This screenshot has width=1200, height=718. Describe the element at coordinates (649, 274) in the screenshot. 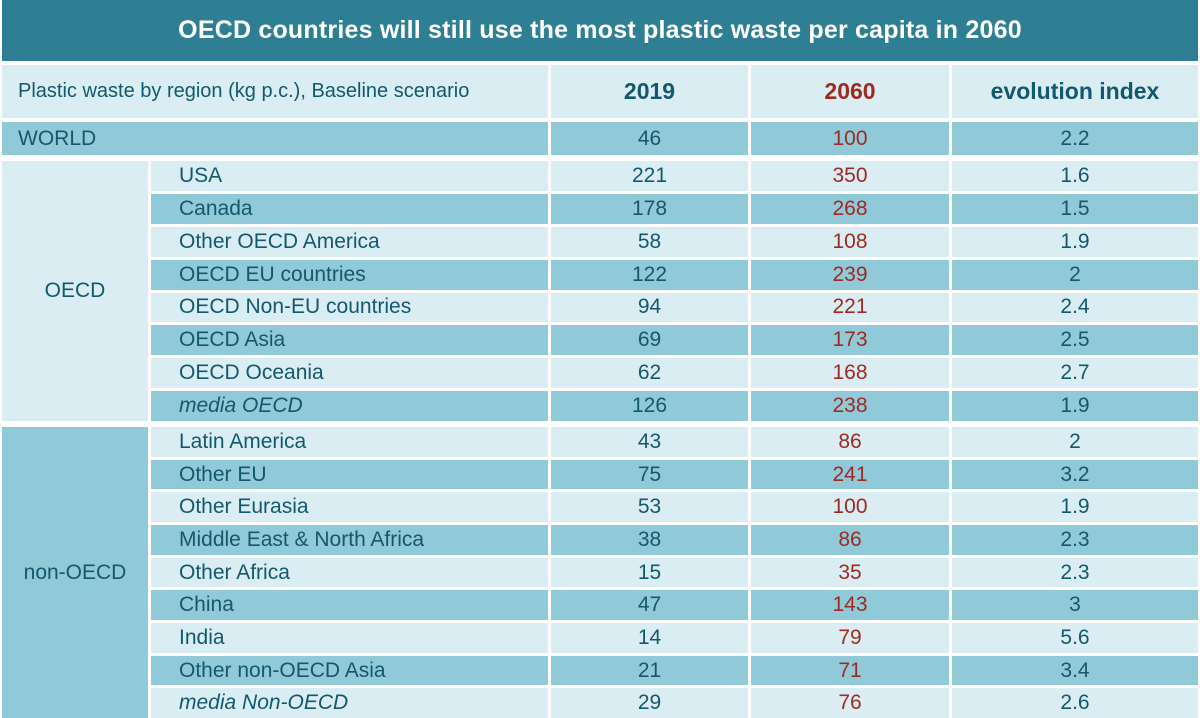

I see `value-2019: 122` at that location.